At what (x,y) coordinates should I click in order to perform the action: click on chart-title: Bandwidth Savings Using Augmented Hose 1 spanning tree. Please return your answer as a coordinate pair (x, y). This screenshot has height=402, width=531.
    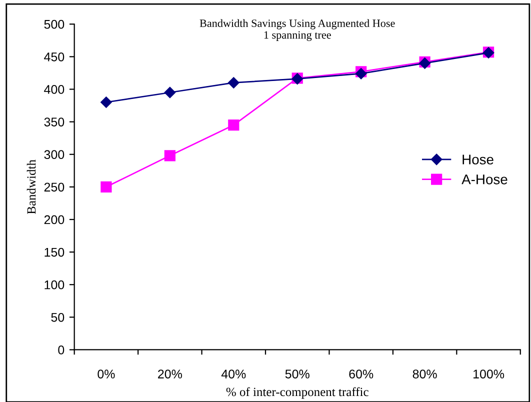
    Looking at the image, I should click on (297, 30).